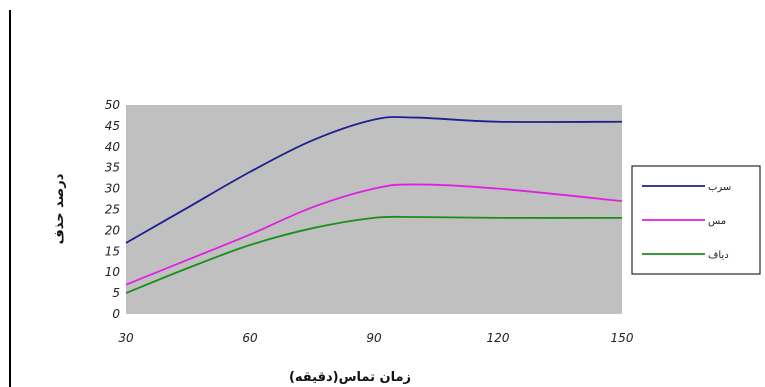 This screenshot has height=387, width=765. I want to click on y-tick-label: 15, so click(112, 251).